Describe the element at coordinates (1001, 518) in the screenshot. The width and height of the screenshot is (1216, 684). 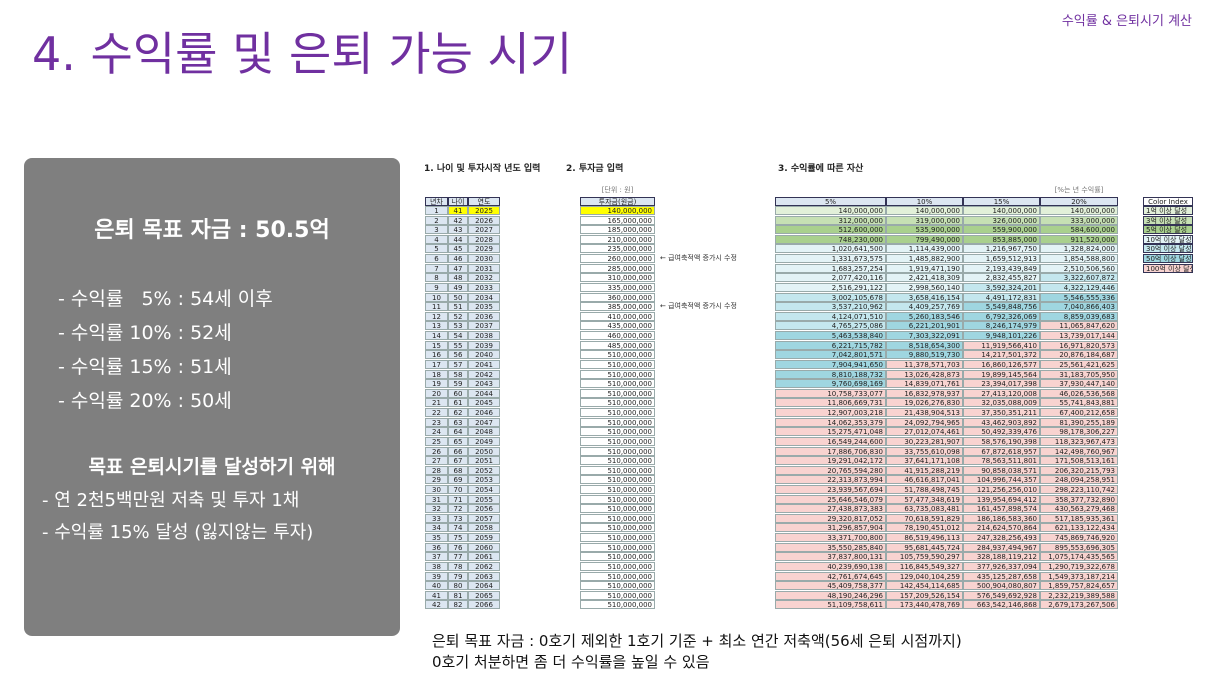
I see `asset-cell: 186,186,583,360` at that location.